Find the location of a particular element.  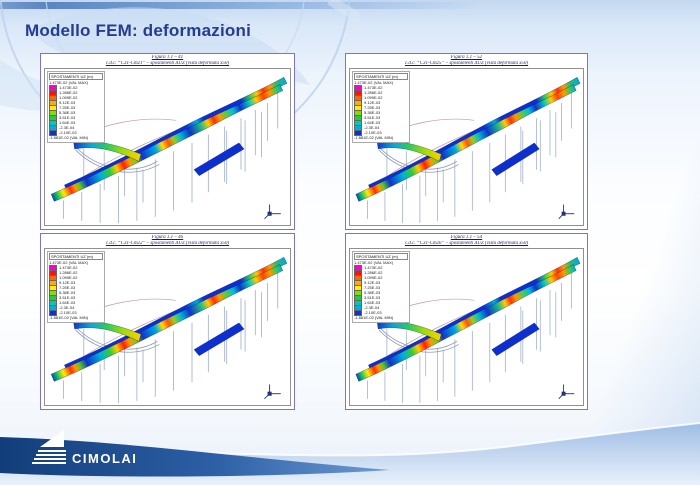

cimolai-logo-mark-icon is located at coordinates (49, 447).